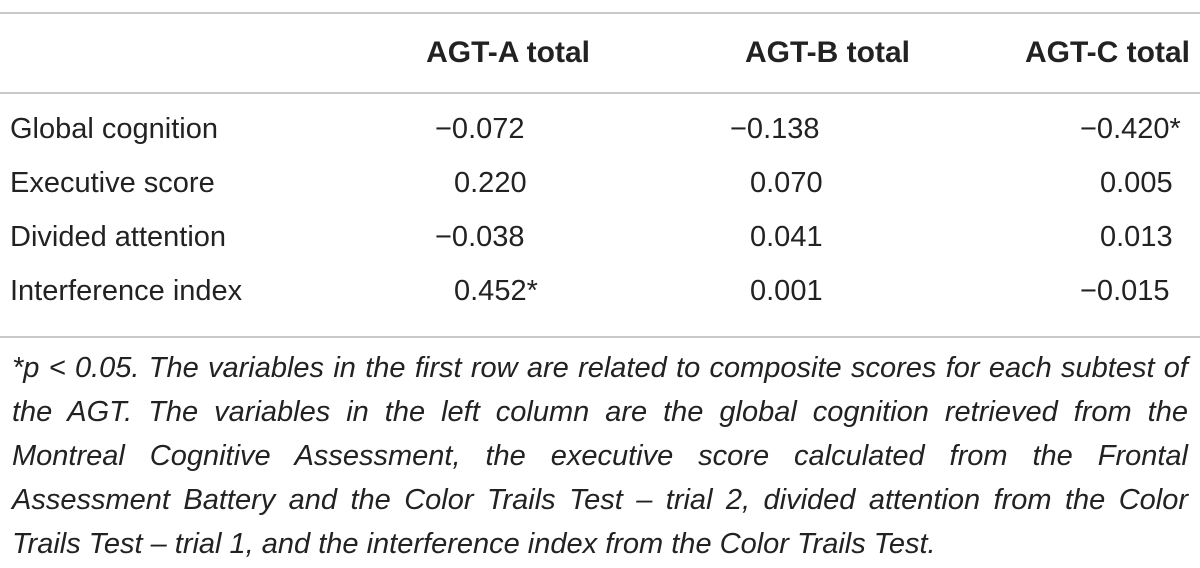  I want to click on header-rule, so click(600, 93).